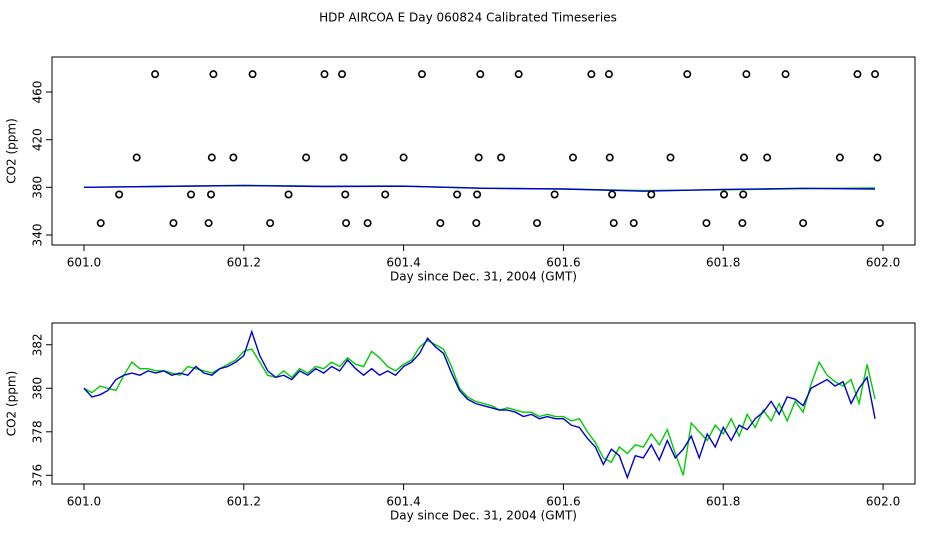  Describe the element at coordinates (38, 235) in the screenshot. I see `y-tick-label: 340` at that location.